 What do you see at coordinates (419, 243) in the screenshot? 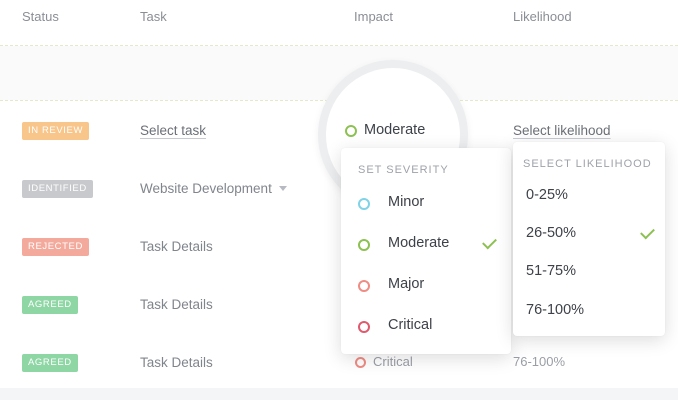
I see `option-label: Moderate` at bounding box center [419, 243].